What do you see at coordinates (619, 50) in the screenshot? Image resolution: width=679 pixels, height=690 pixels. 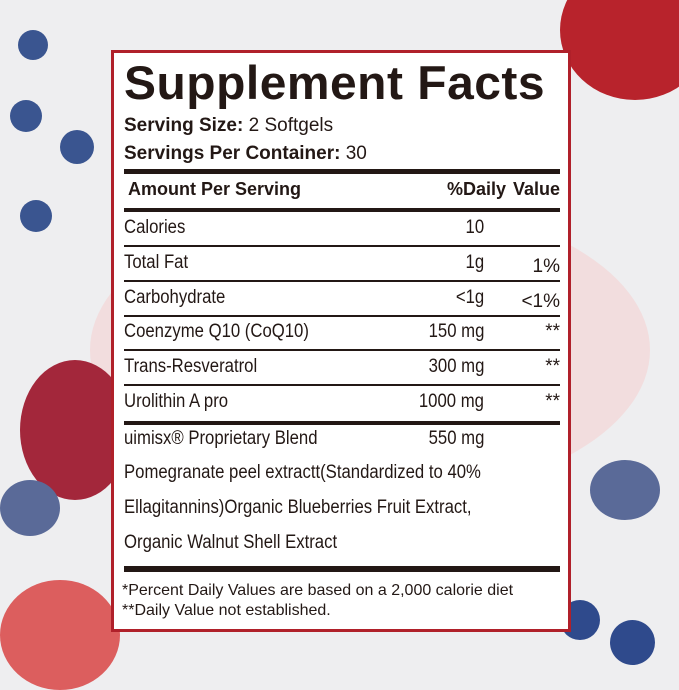 I see `pomegranate-image` at bounding box center [619, 50].